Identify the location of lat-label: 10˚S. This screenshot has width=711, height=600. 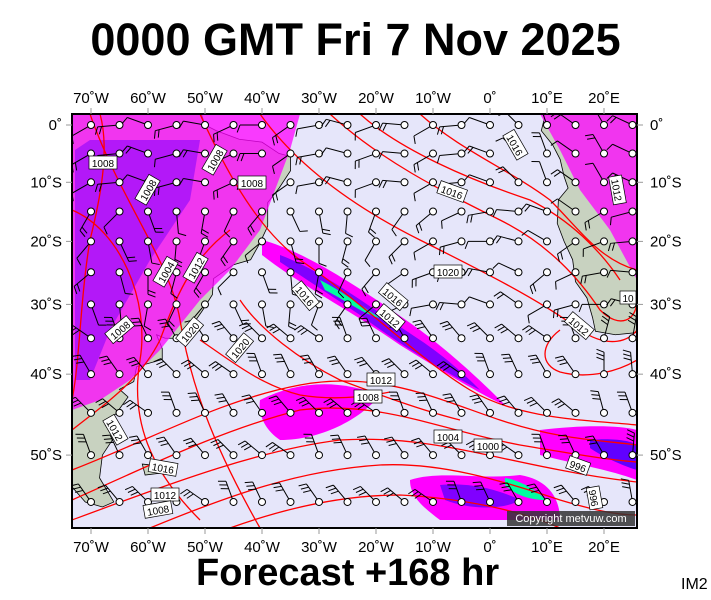
(46, 182).